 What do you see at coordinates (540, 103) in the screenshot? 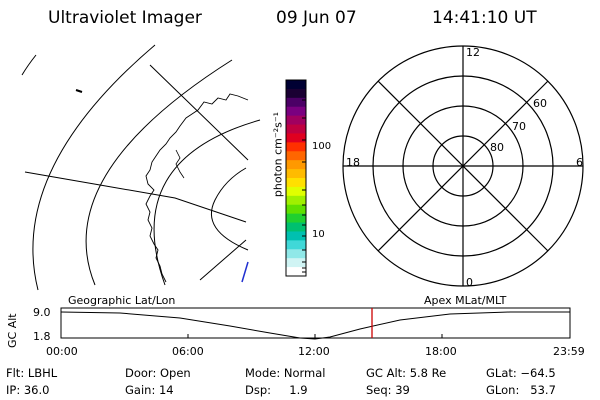
I see `polar-label-60: 60` at bounding box center [540, 103].